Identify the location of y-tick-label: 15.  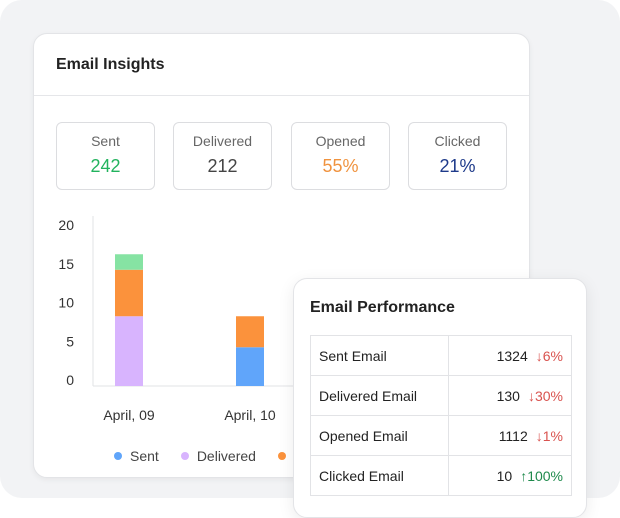
(66, 264).